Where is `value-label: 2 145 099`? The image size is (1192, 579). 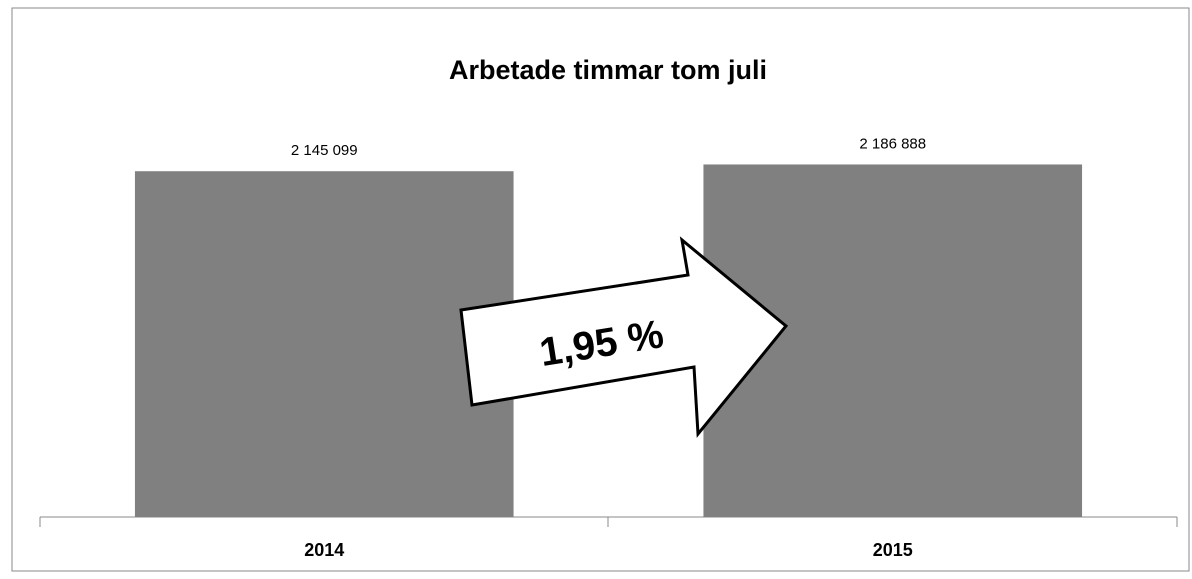
value-label: 2 145 099 is located at coordinates (324, 150).